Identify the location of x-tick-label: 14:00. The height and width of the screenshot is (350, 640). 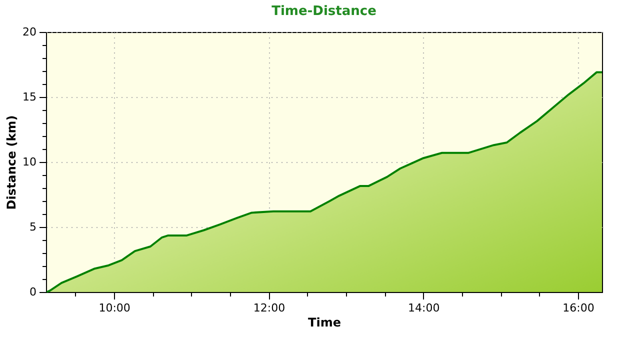
(424, 308).